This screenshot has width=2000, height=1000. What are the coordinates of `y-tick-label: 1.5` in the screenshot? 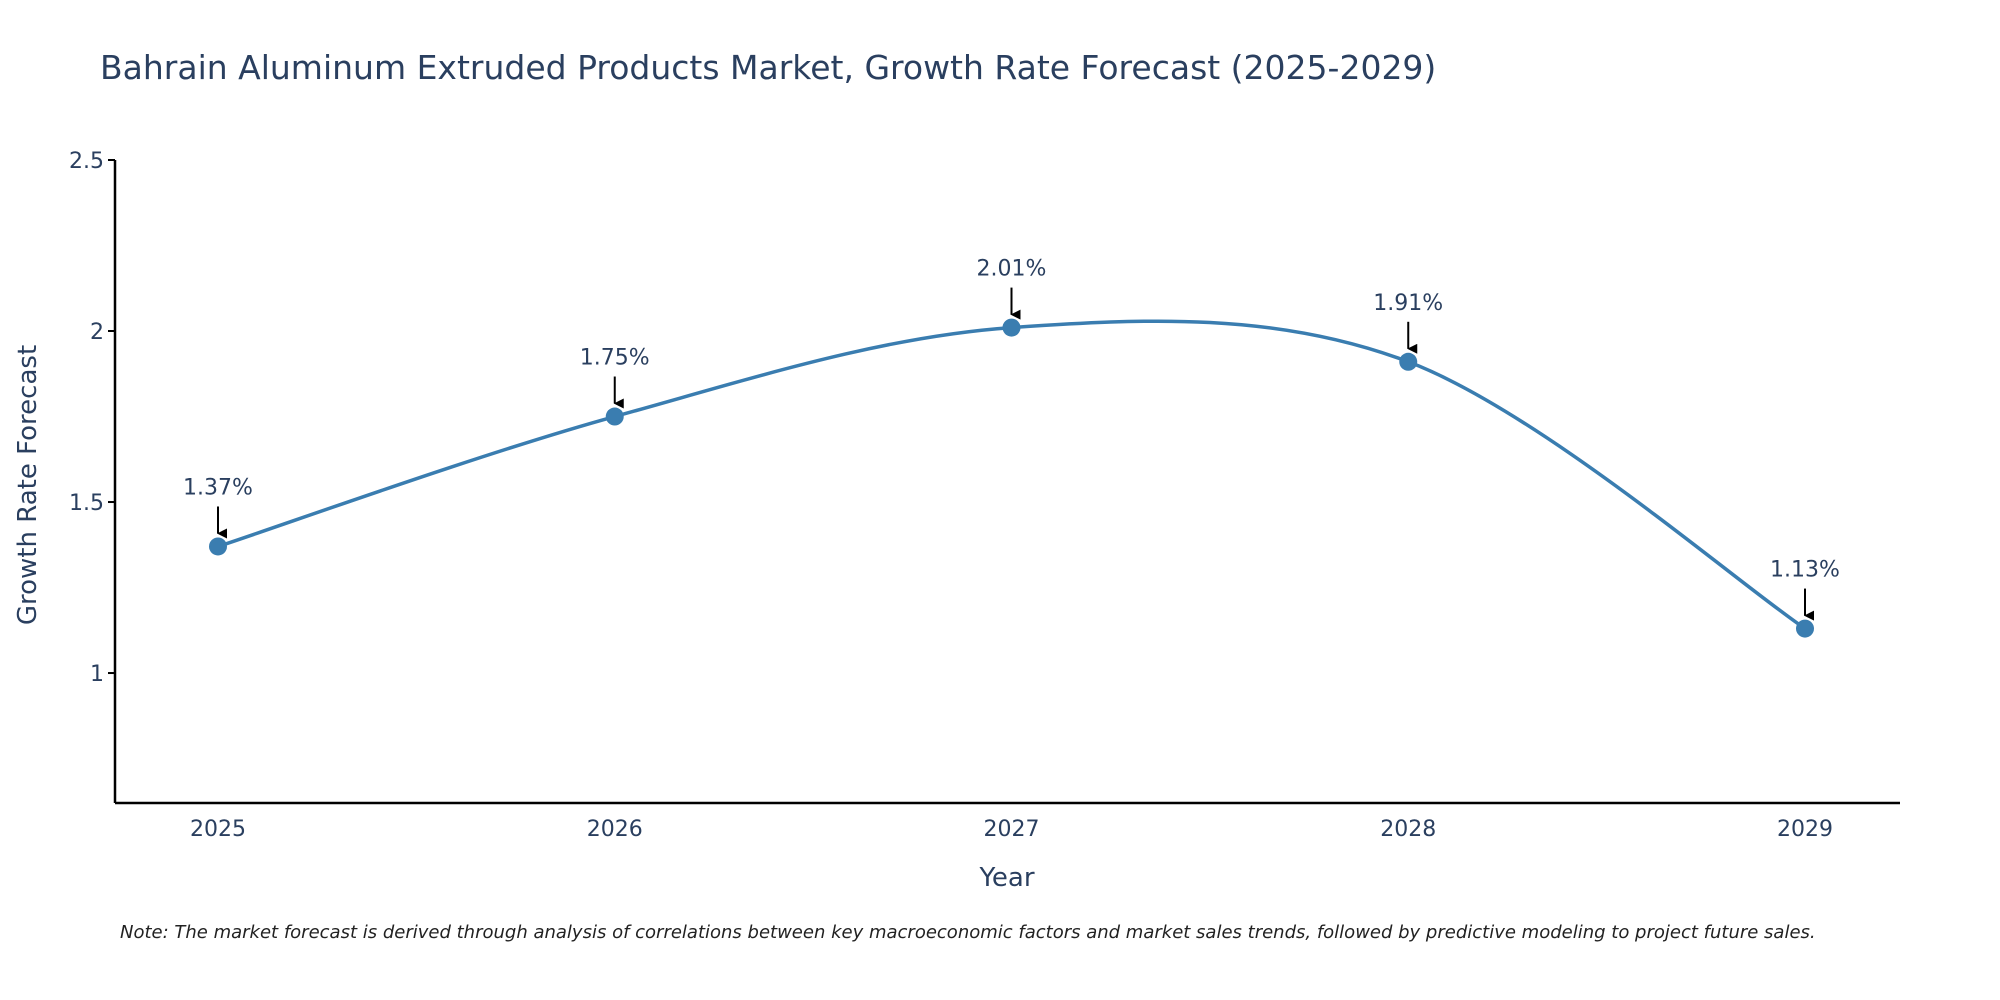 It's located at (86, 503).